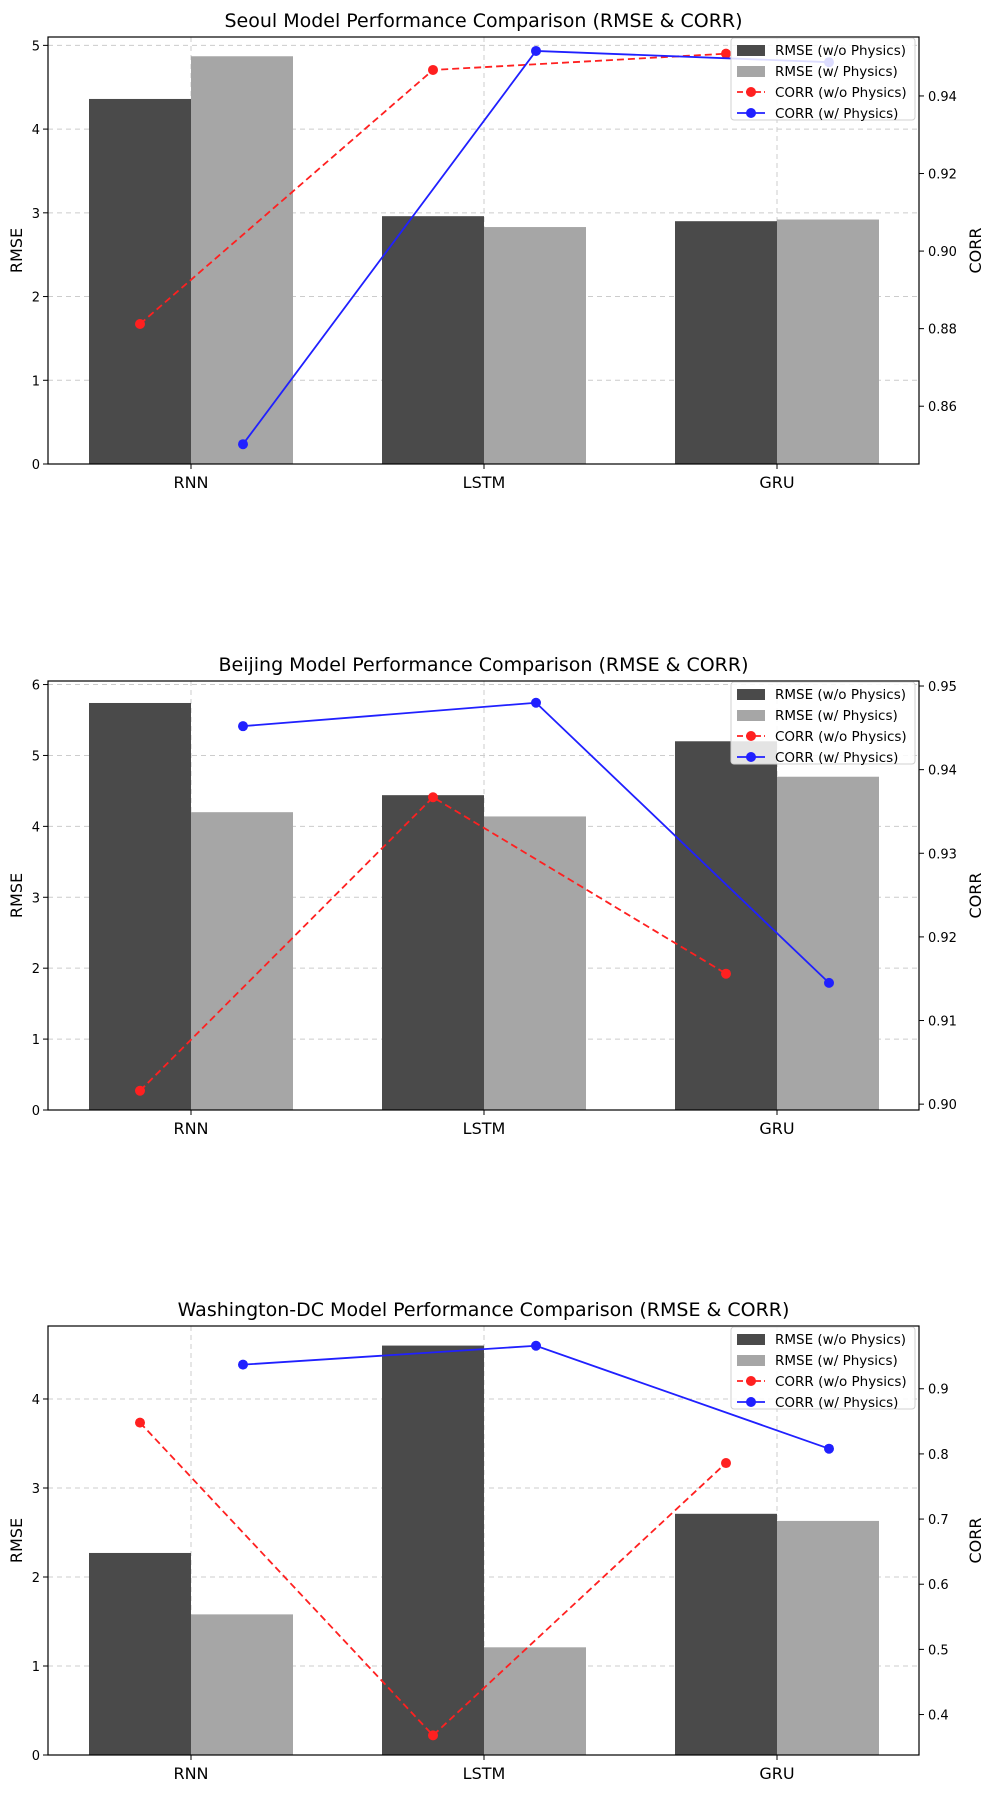 Image resolution: width=989 pixels, height=1794 pixels. I want to click on y2-tick-label: 0.88, so click(942, 330).